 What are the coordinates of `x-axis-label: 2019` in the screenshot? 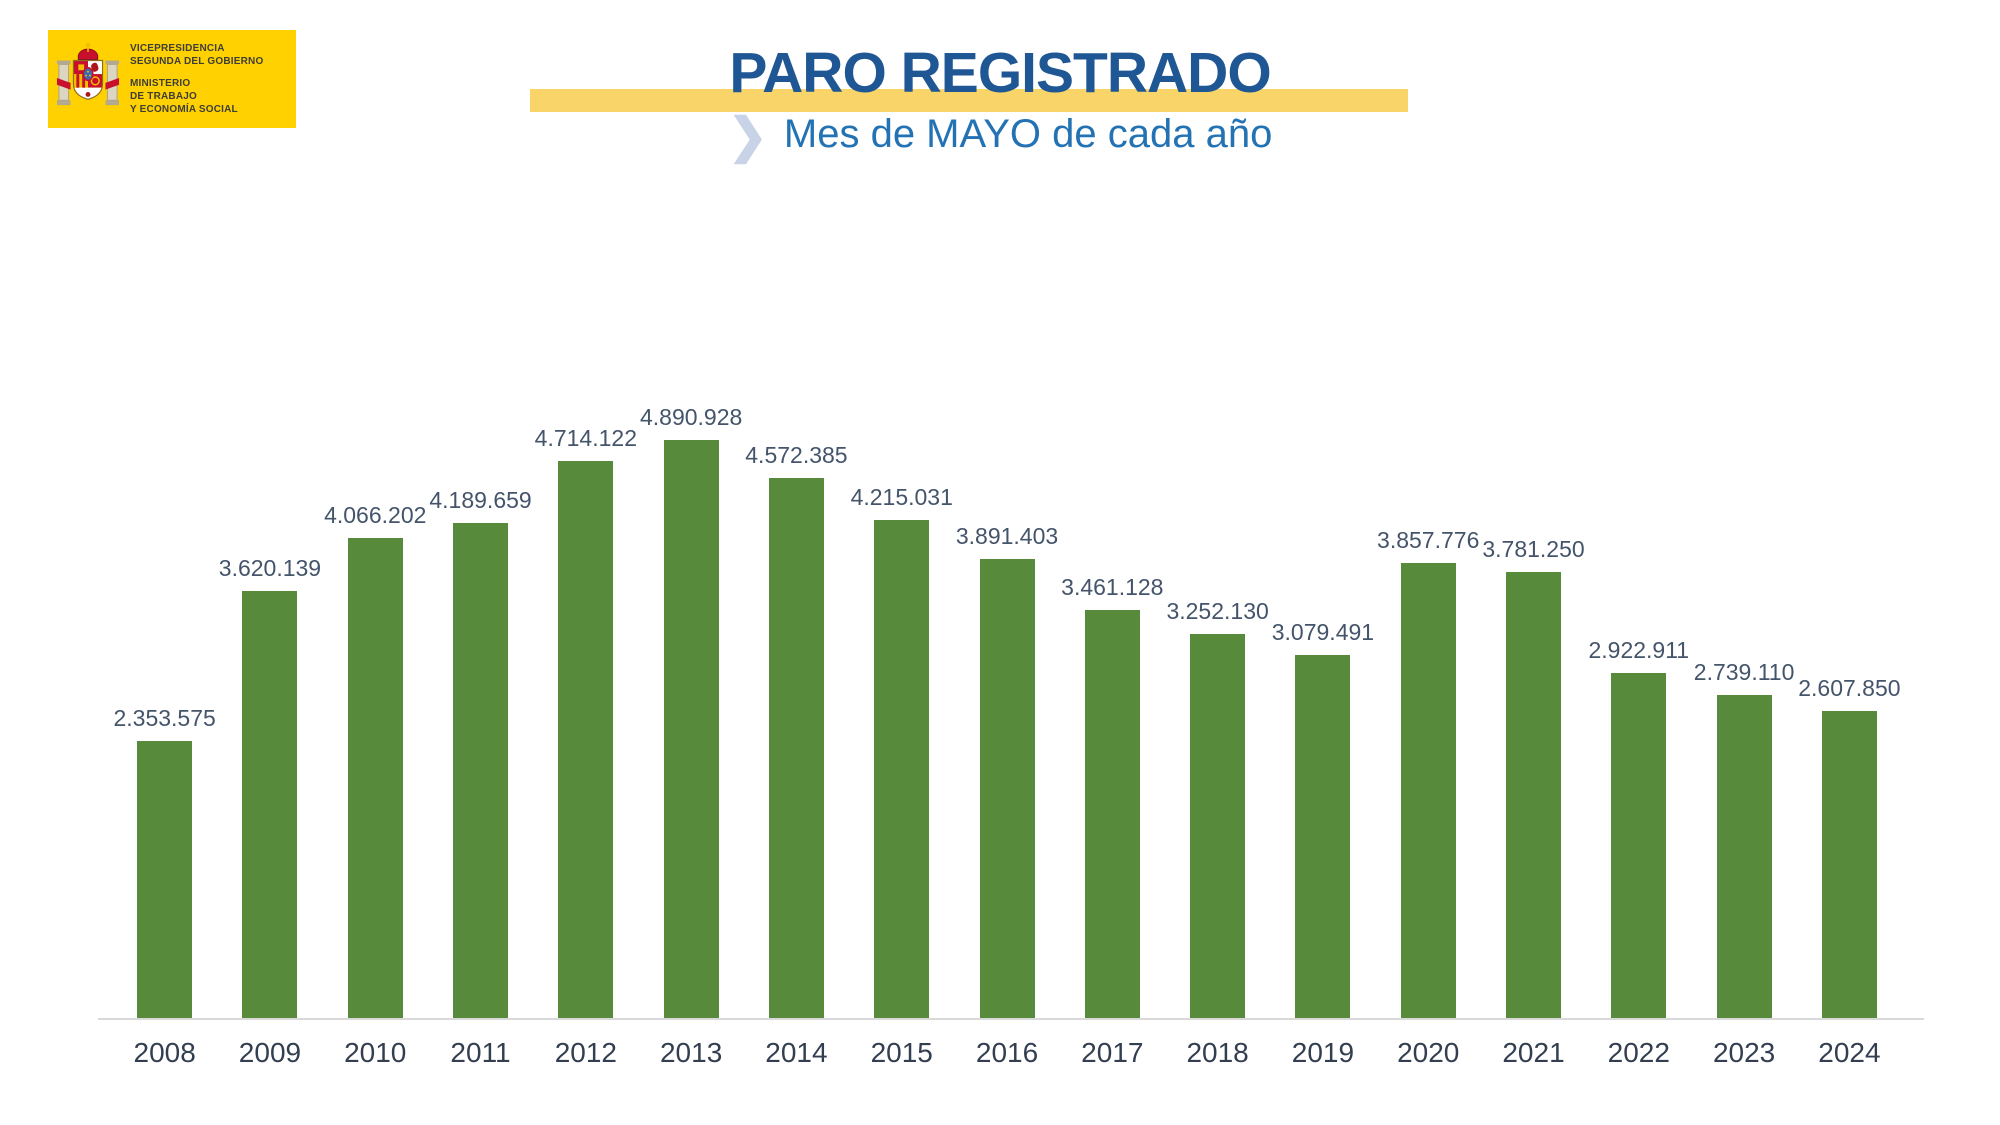 It's located at (1323, 1052).